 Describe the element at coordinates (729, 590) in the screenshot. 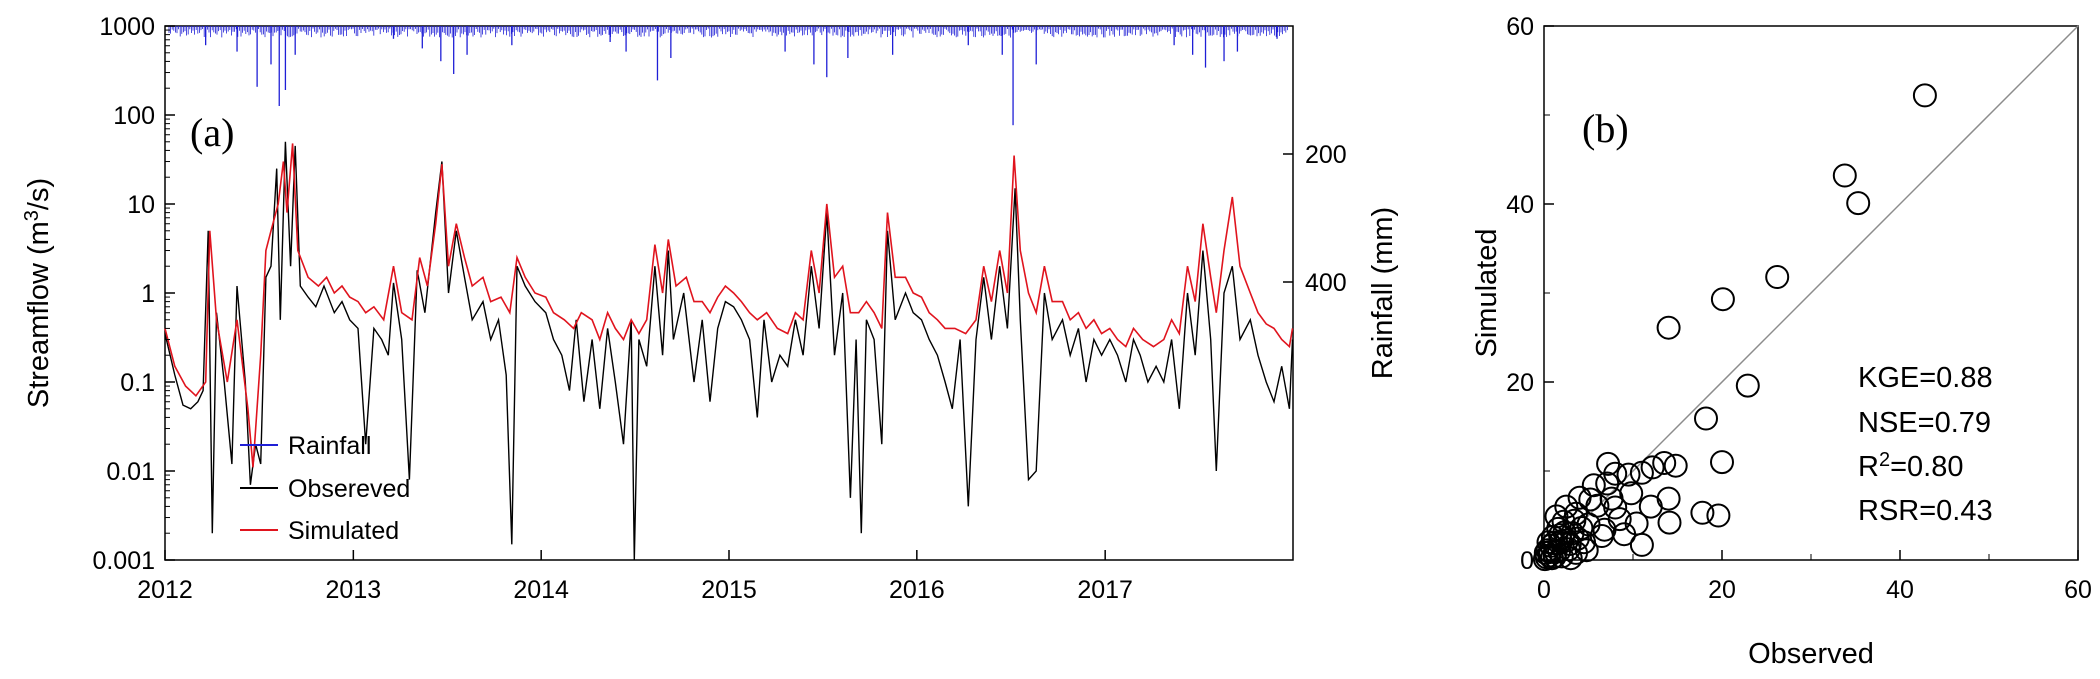

I see `x-tick-label: 2015` at that location.